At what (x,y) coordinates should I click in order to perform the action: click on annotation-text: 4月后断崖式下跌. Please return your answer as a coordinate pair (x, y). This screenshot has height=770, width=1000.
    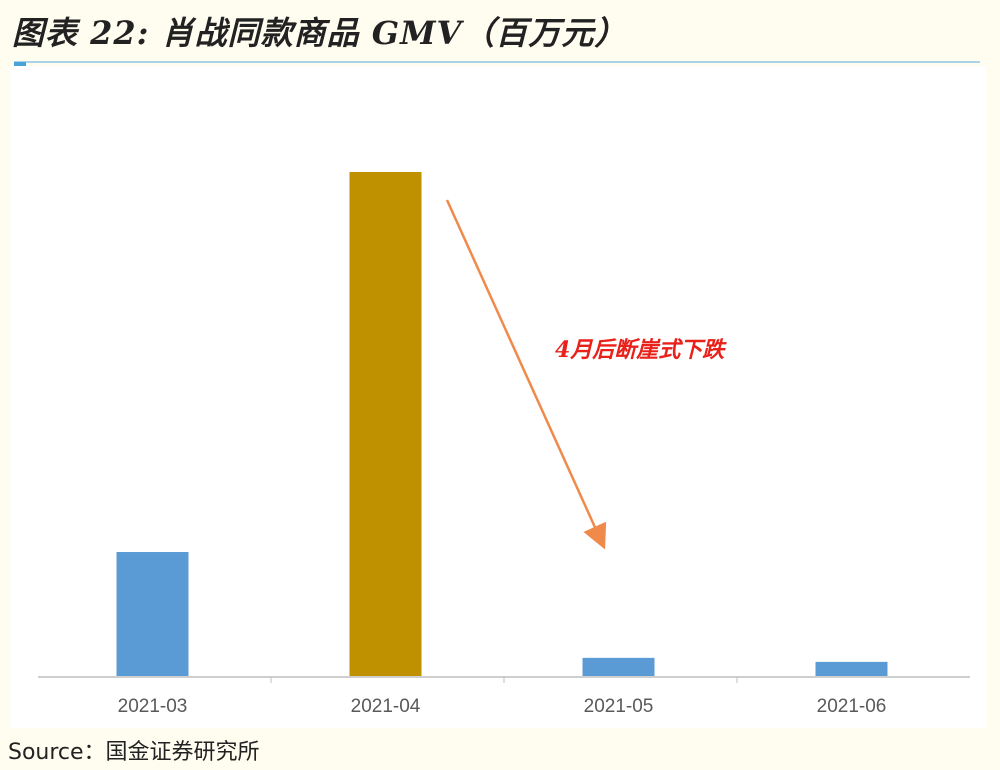
    Looking at the image, I should click on (641, 350).